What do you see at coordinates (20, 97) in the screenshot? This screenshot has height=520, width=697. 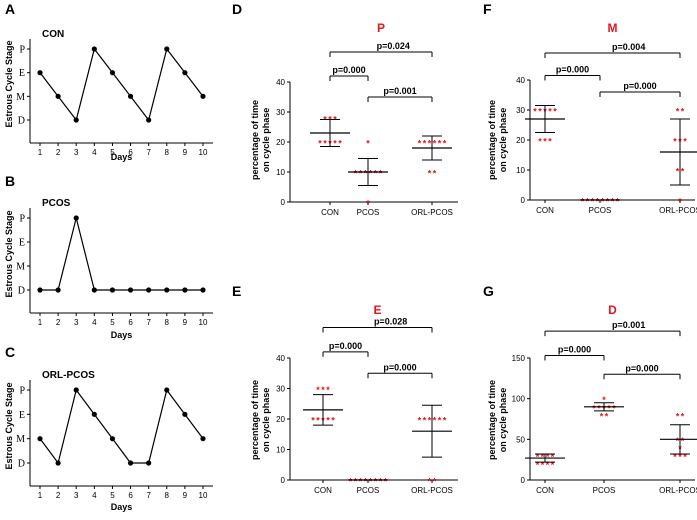 I see `y-tick-label: M` at bounding box center [20, 97].